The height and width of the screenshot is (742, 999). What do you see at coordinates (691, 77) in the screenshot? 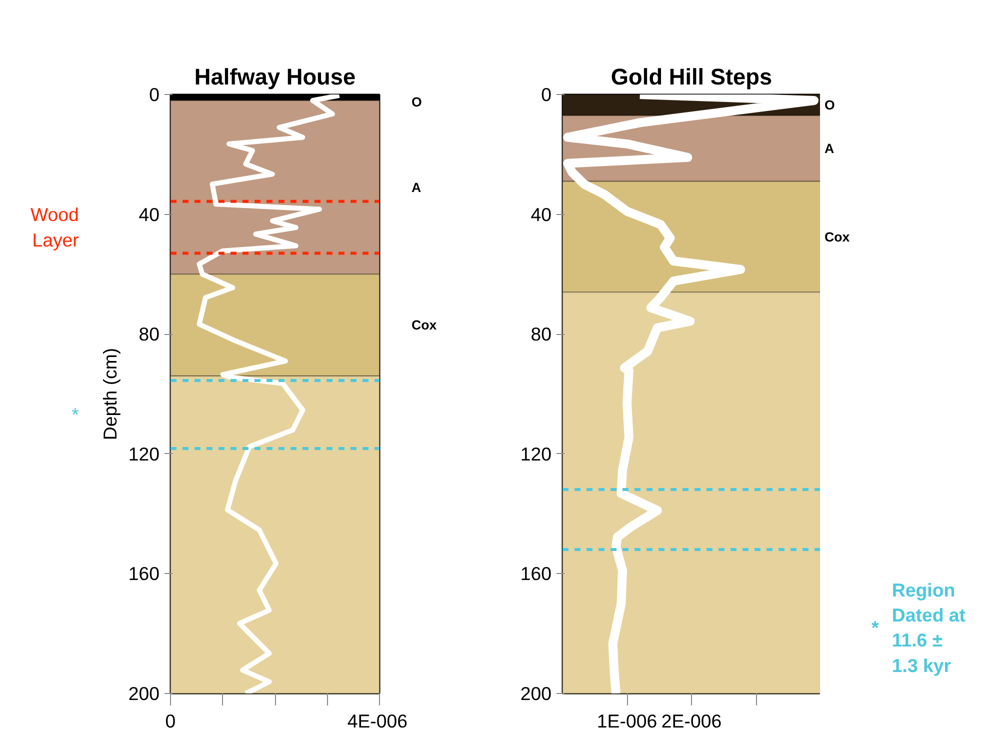
I see `chart-title: Gold Hill Steps` at bounding box center [691, 77].